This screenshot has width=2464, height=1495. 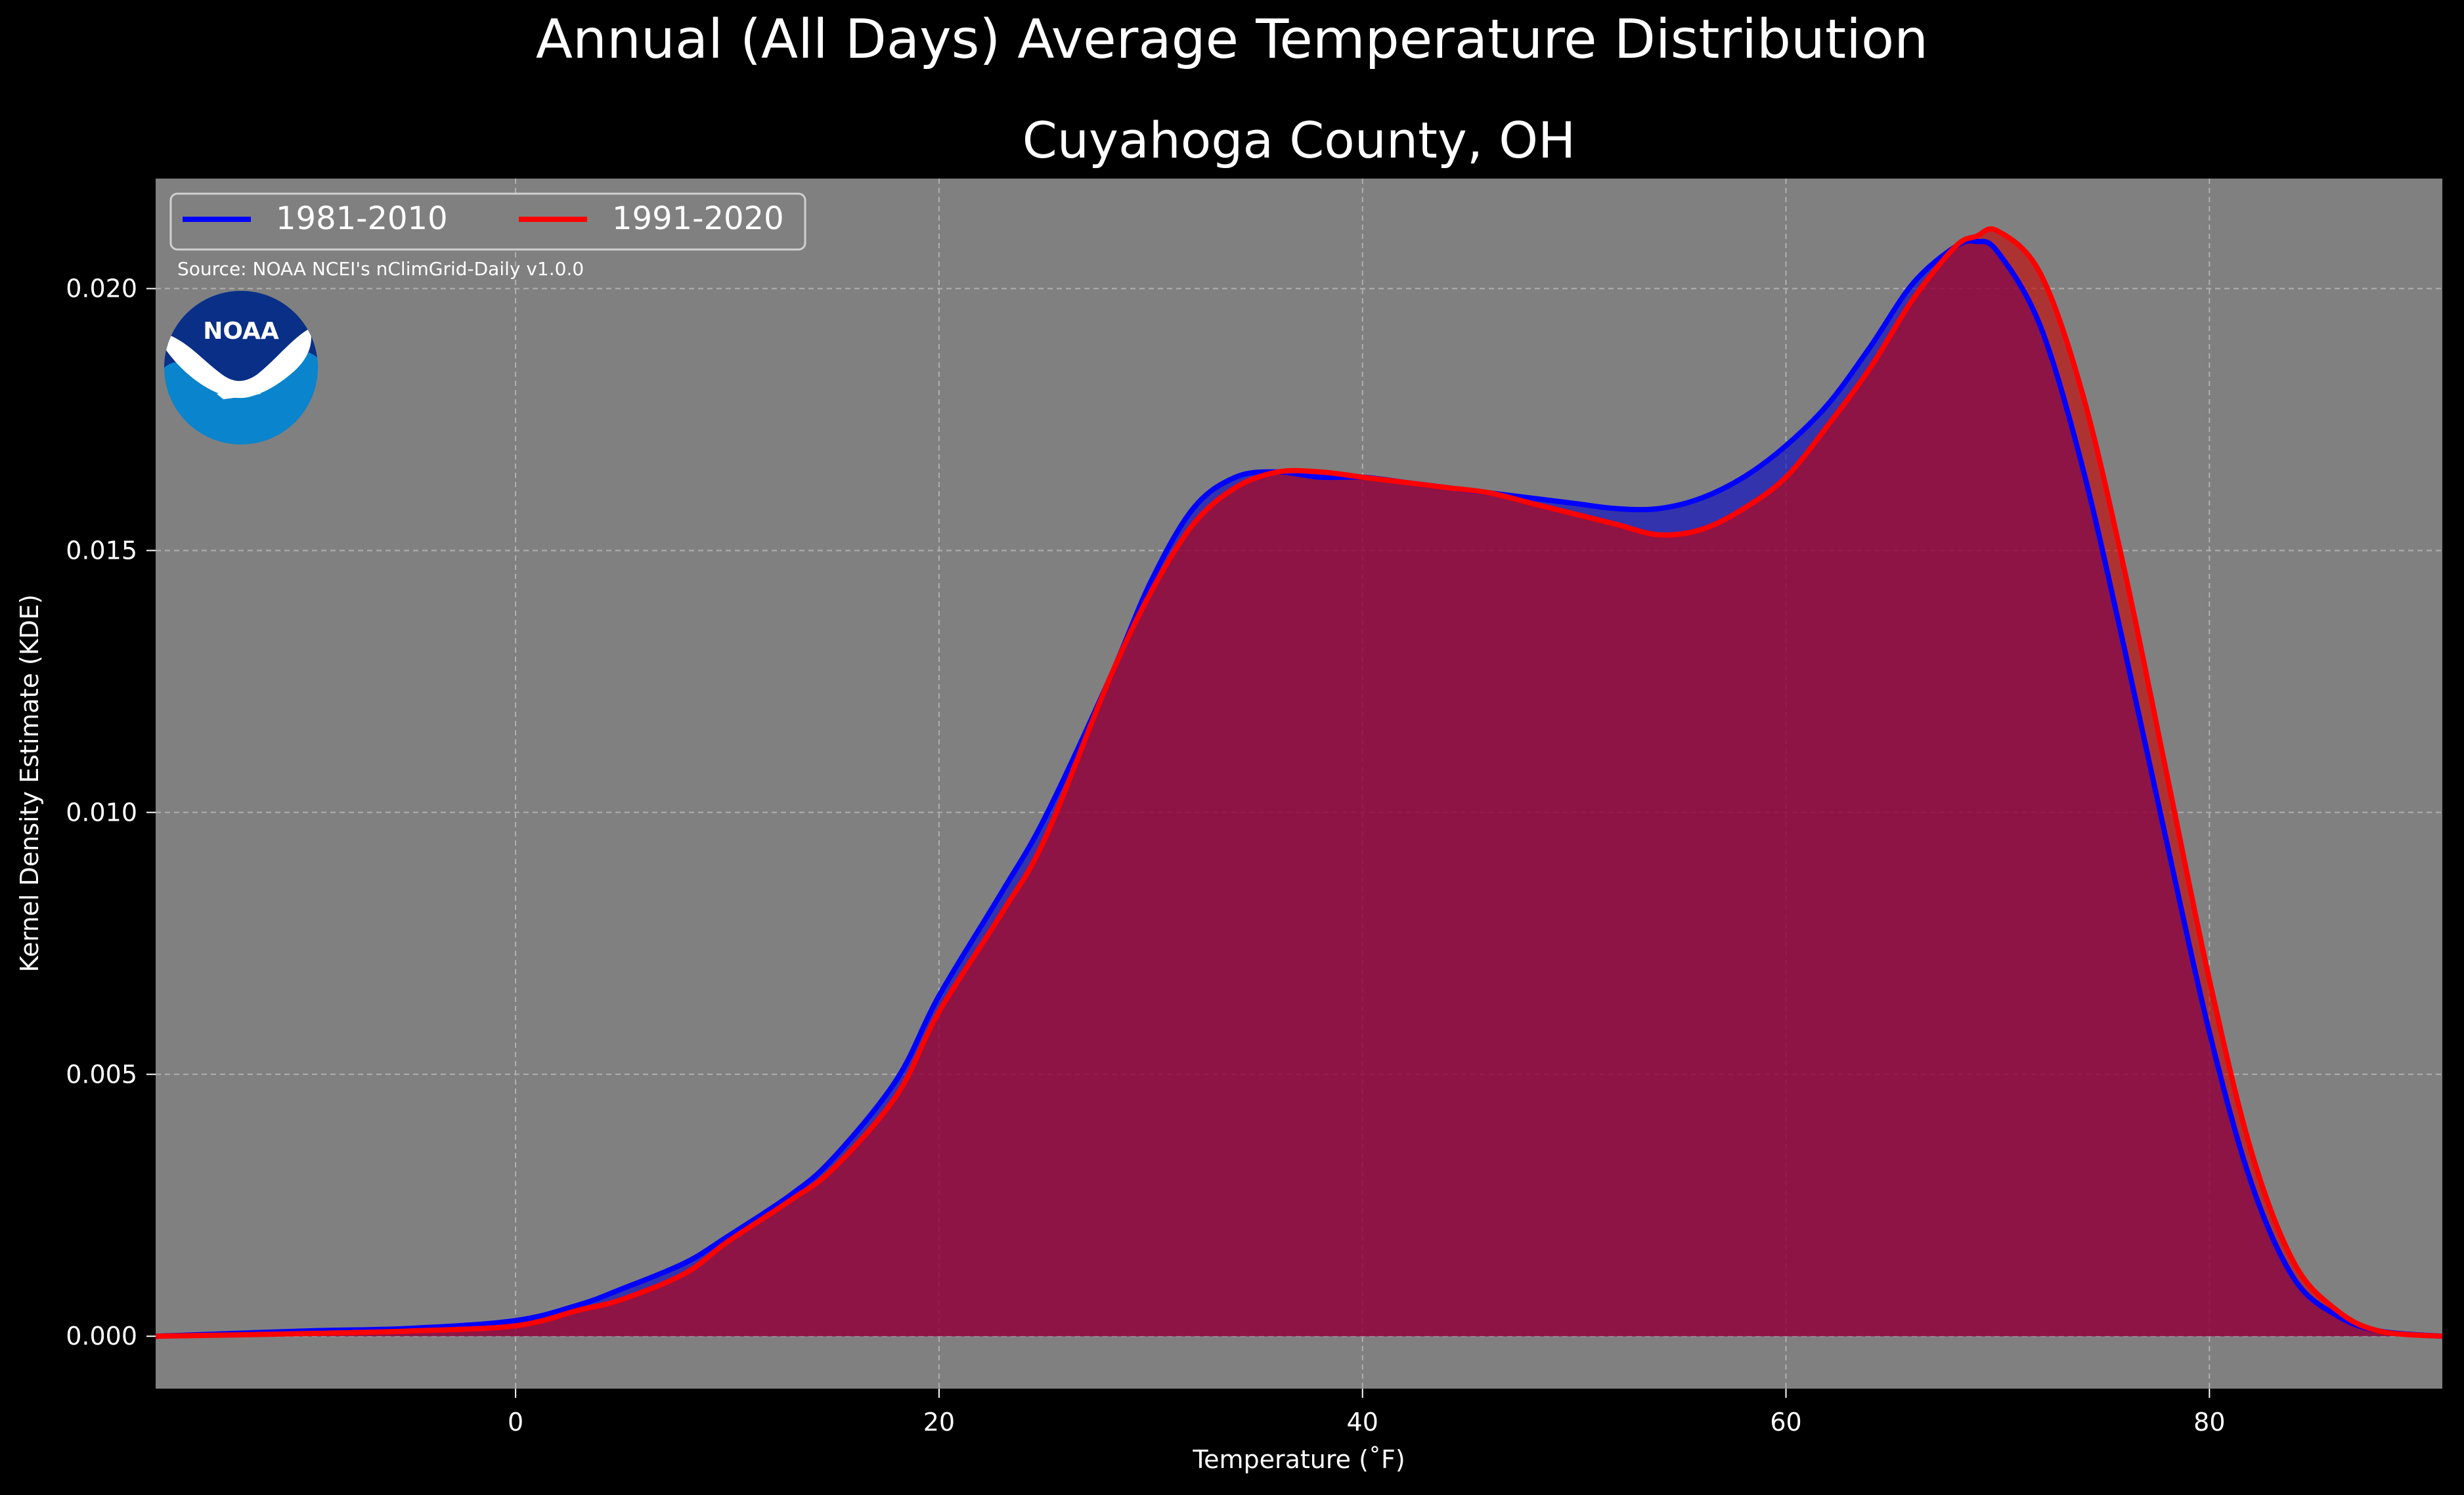 I want to click on chart-title: Cuyahoga County, OH, so click(x=1299, y=140).